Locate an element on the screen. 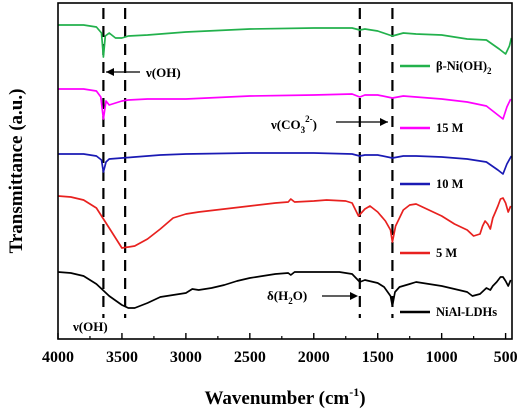  svg-text: ν(CO32-) is located at coordinates (293, 124).